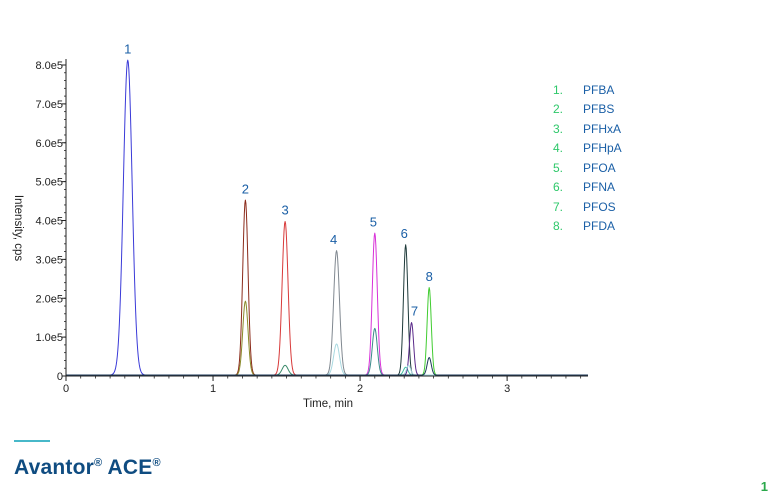  Describe the element at coordinates (49, 222) in the screenshot. I see `y-tick-label: 4.0e5` at that location.